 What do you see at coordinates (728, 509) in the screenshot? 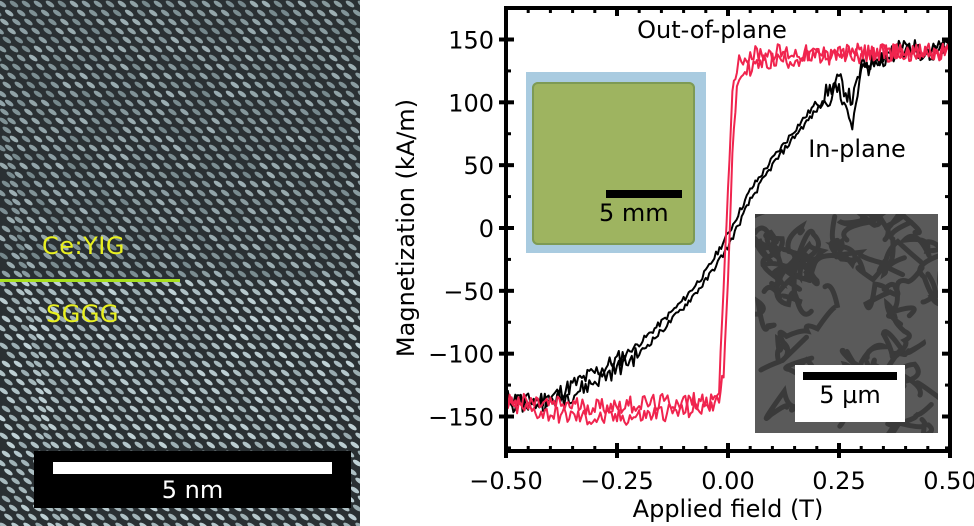
I see `x-axis-title: Applied field (T)` at bounding box center [728, 509].